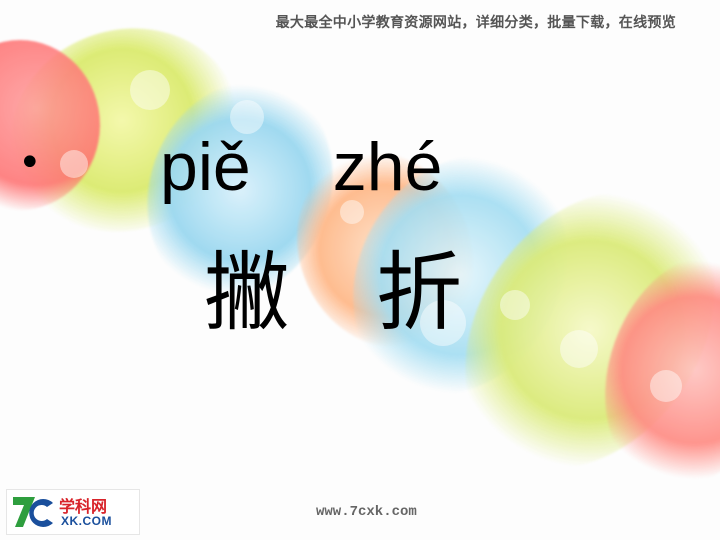 This screenshot has height=540, width=720. I want to click on site-banner: 最大最全中小学教育资源网站，详细分类，批量下载，在线预览, so click(475, 23).